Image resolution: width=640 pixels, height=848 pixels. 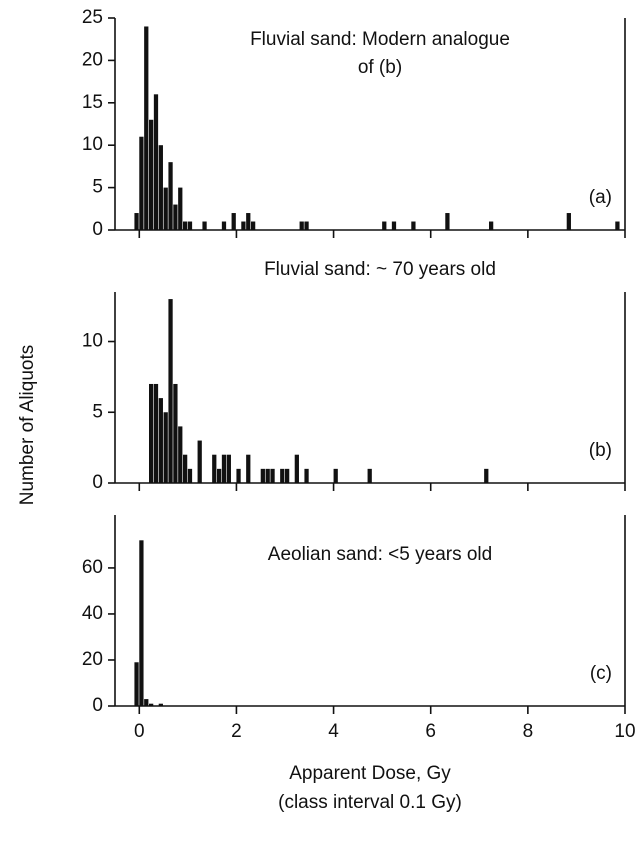 I want to click on y-tick-label: 40, so click(x=92, y=613).